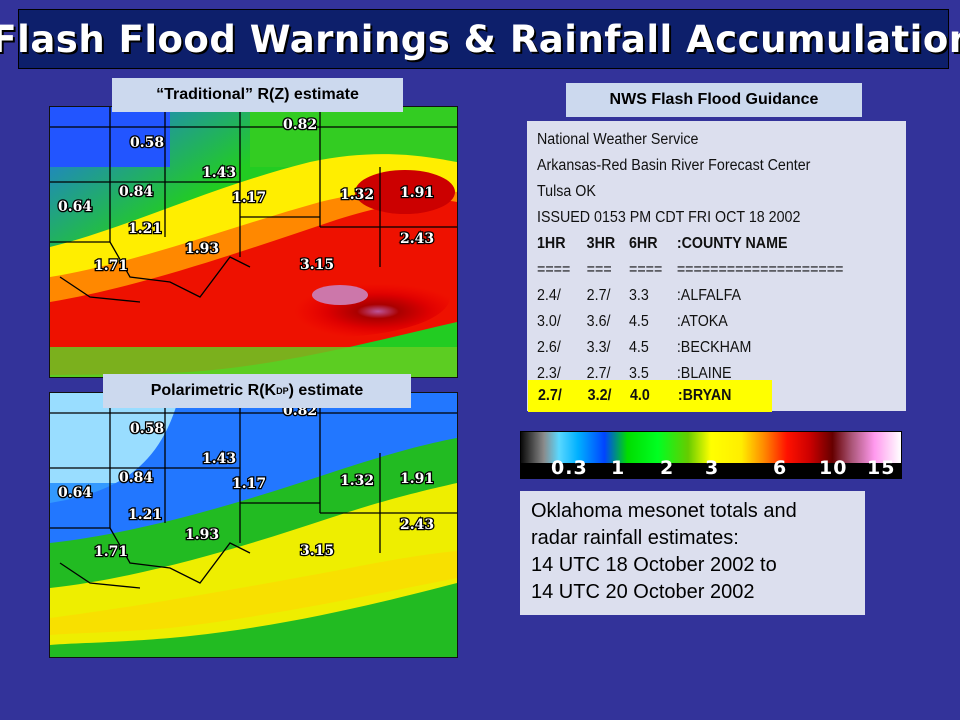 The height and width of the screenshot is (720, 960). What do you see at coordinates (213, 390) in the screenshot?
I see `polarimetric-label-prefix: Polarimetric R(K` at bounding box center [213, 390].